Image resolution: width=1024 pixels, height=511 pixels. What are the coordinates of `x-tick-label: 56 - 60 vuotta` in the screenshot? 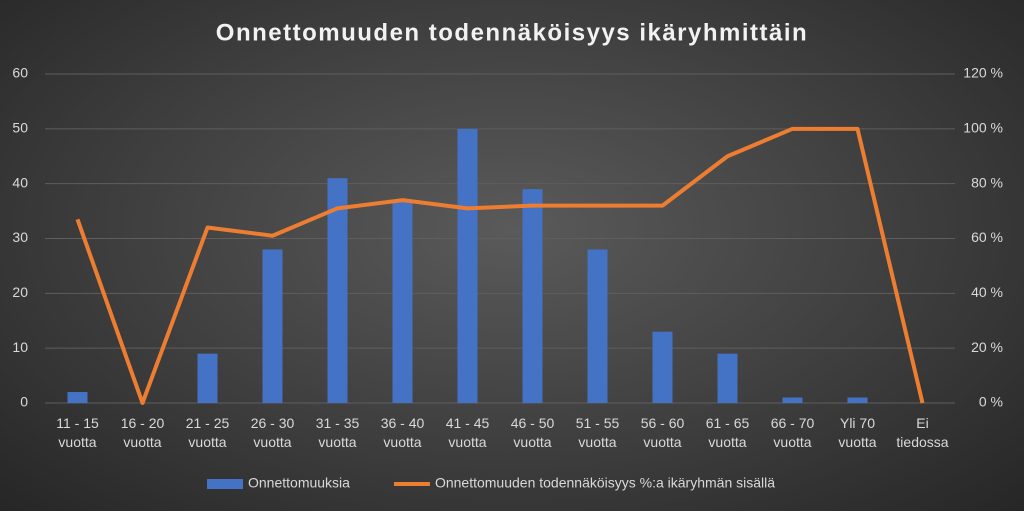 It's located at (662, 432).